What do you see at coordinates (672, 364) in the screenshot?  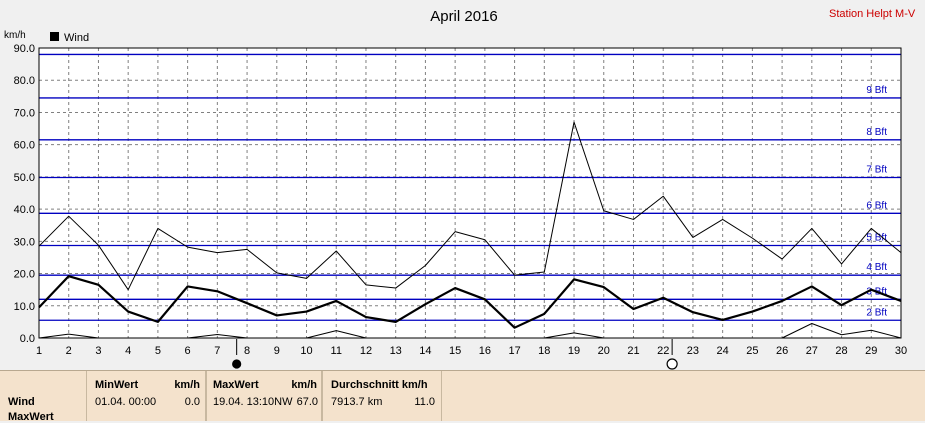 I see `new-moon-icon` at bounding box center [672, 364].